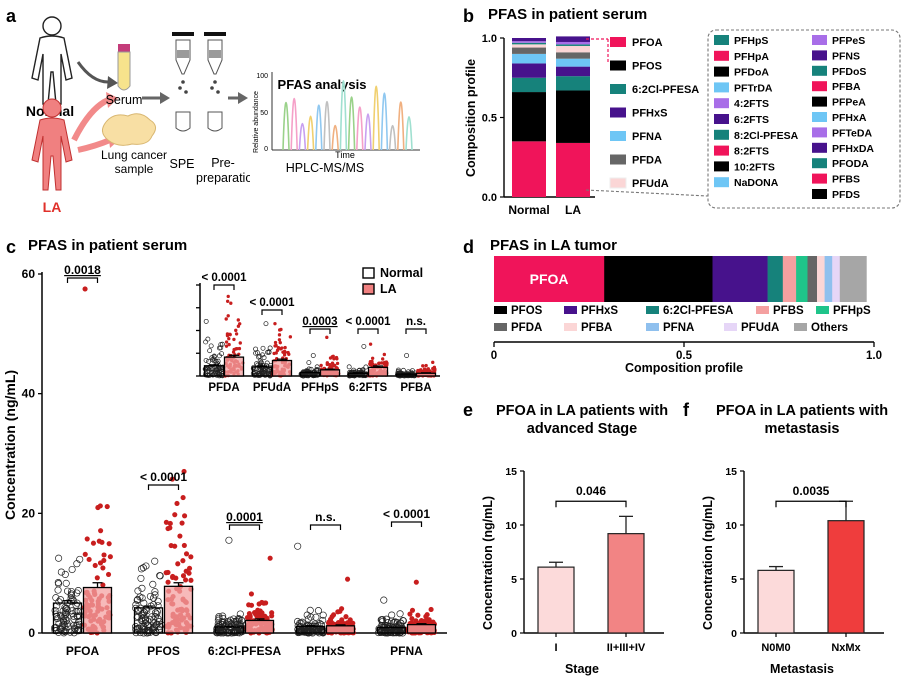  Describe the element at coordinates (555, 648) in the screenshot. I see `e-category-label: I` at that location.